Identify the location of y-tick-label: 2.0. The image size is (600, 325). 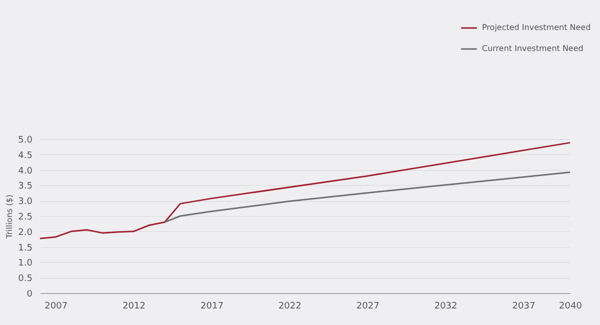
(25, 233).